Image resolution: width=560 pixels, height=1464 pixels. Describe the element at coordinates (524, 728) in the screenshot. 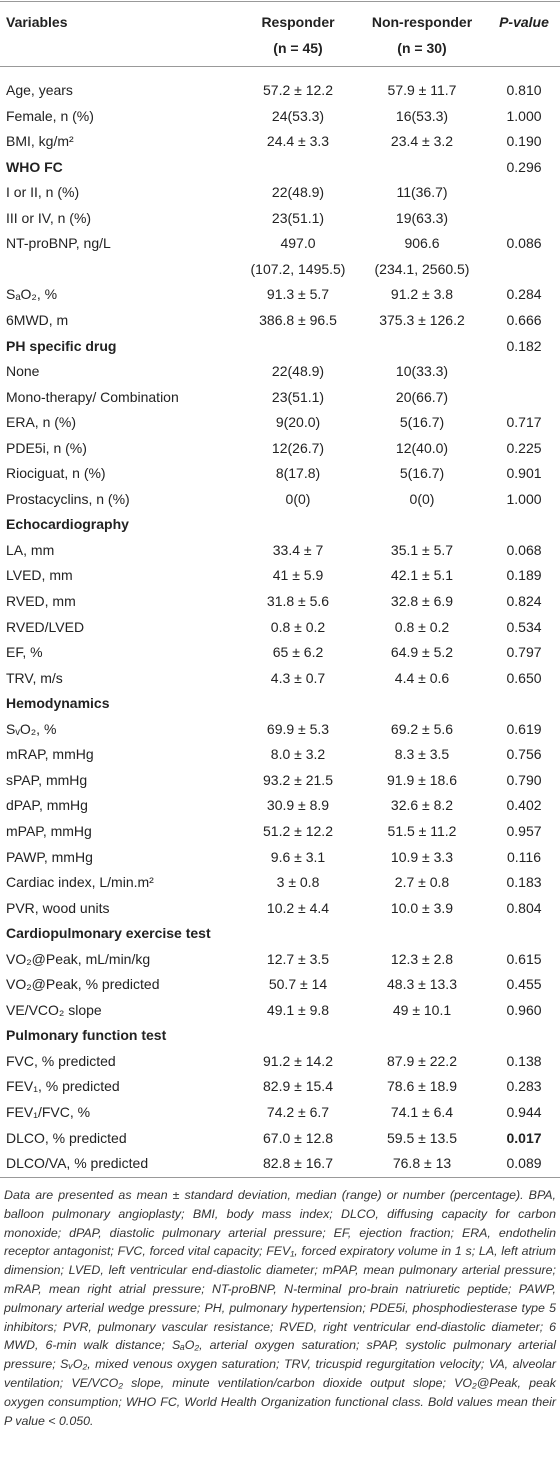

I see `p-value-cell: 0.619` at that location.